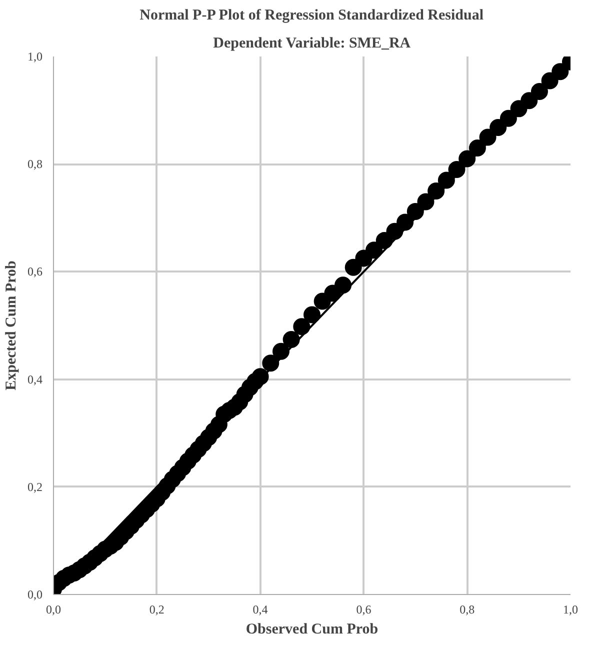 The width and height of the screenshot is (598, 648). Describe the element at coordinates (364, 609) in the screenshot. I see `x-tick-label: 0,6` at that location.